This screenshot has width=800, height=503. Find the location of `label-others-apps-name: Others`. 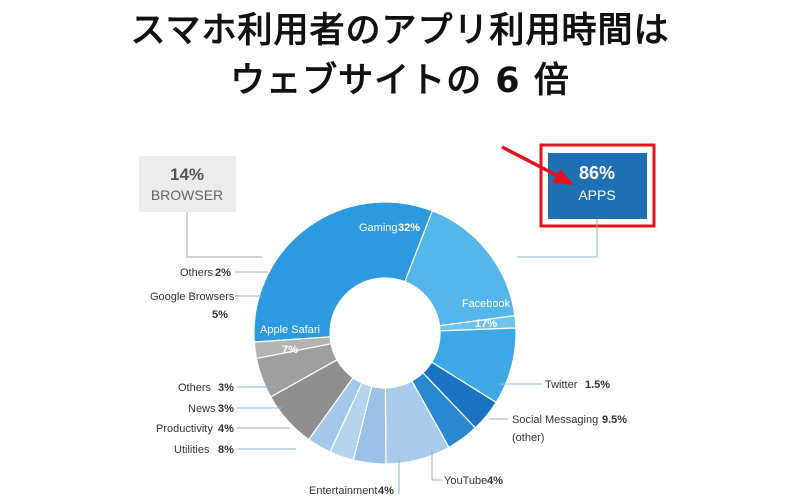

label-others-apps-name: Others is located at coordinates (195, 388).